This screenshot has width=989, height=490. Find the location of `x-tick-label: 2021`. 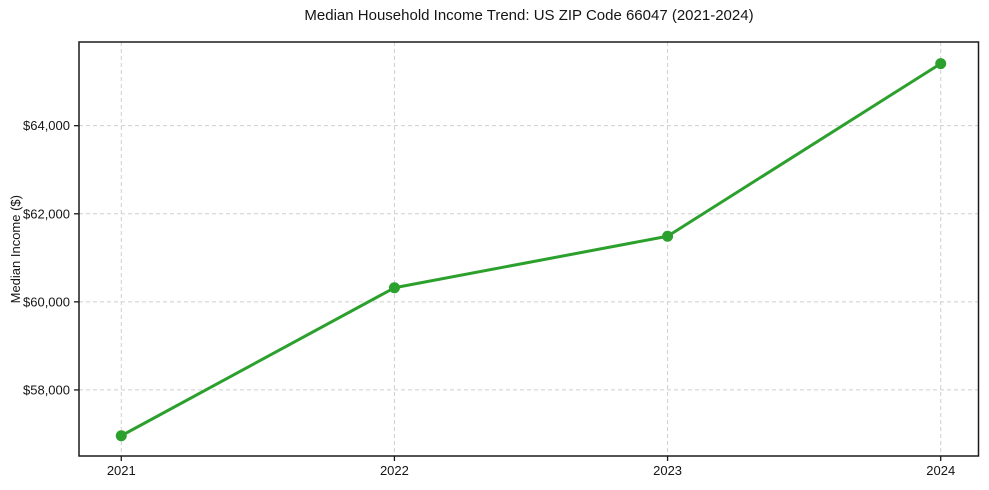

x-tick-label: 2021 is located at coordinates (121, 470).